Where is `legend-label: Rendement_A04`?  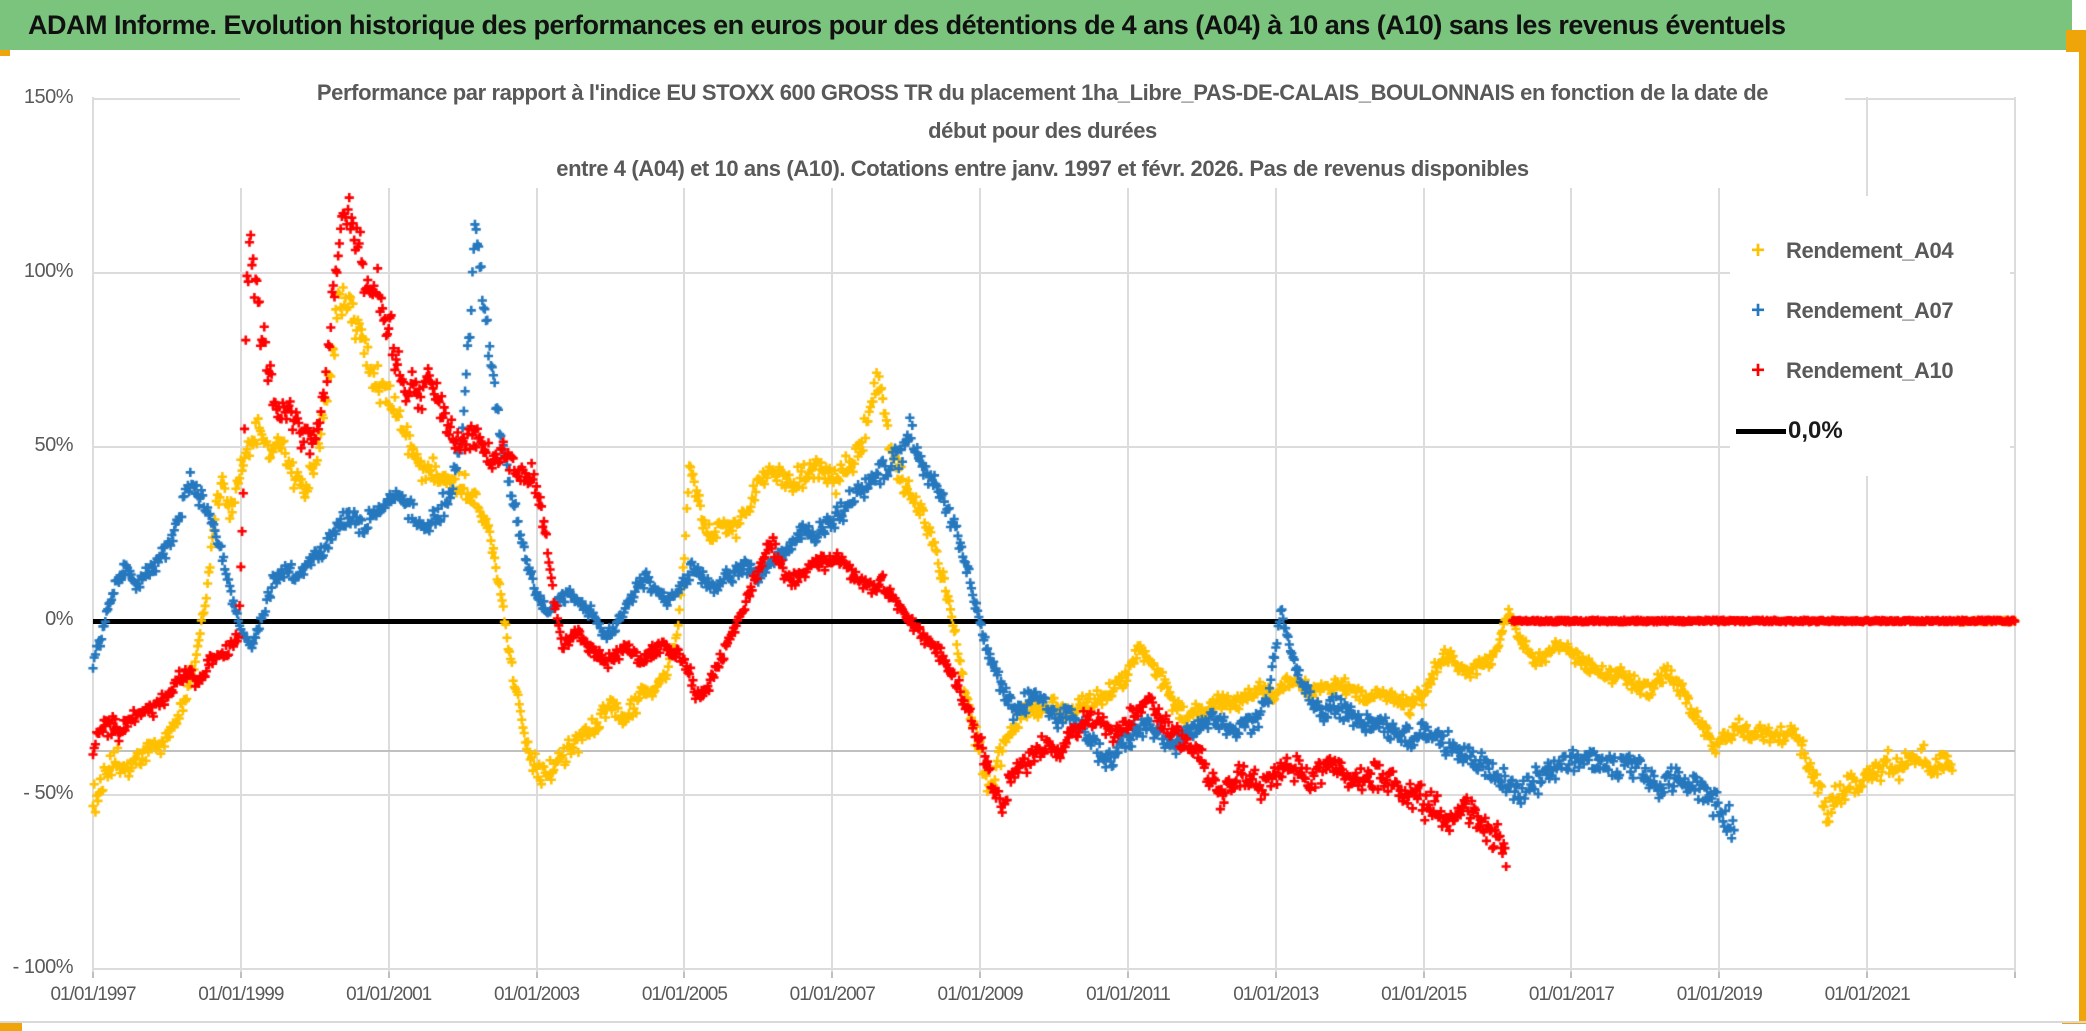
legend-label: Rendement_A04 is located at coordinates (1870, 250).